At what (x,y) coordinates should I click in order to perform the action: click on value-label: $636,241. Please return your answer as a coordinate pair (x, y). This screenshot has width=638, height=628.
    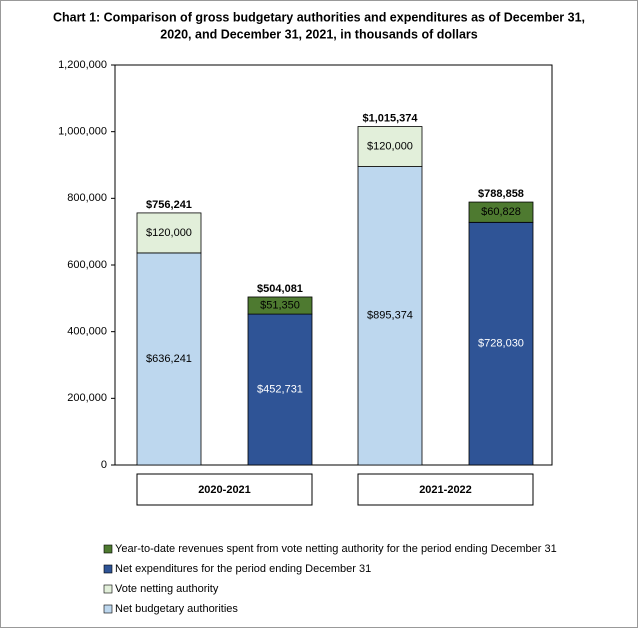
    Looking at the image, I should click on (169, 359).